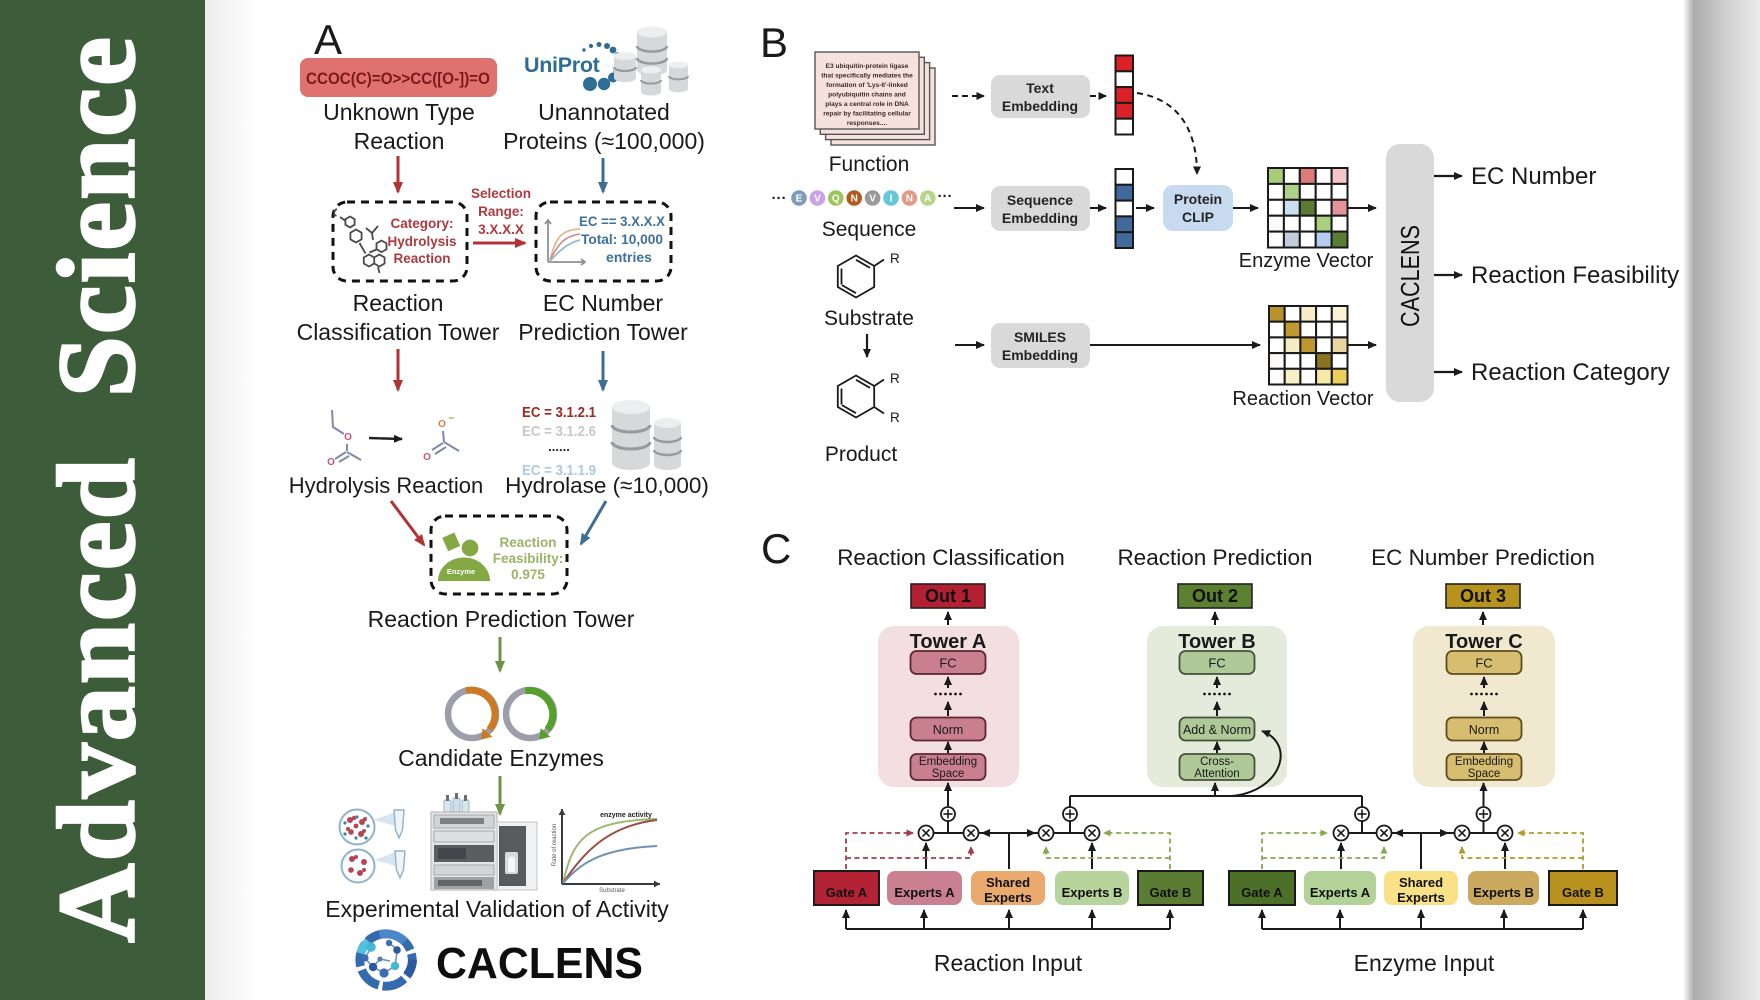 Image resolution: width=1760 pixels, height=1000 pixels. What do you see at coordinates (776, 548) in the screenshot?
I see `svg-text: C` at bounding box center [776, 548].